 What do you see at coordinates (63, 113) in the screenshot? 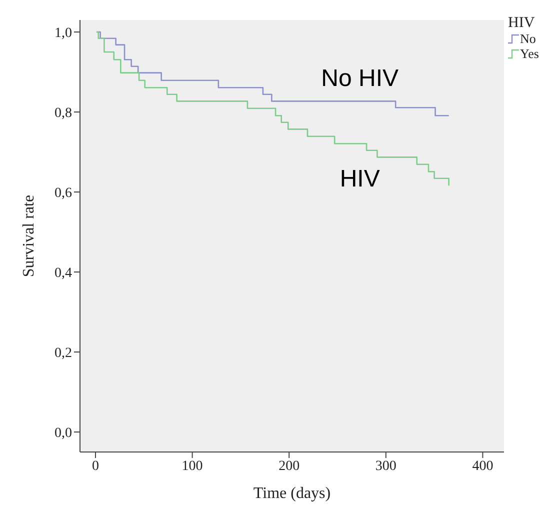
I see `y-tick-label: 0,8` at bounding box center [63, 113].